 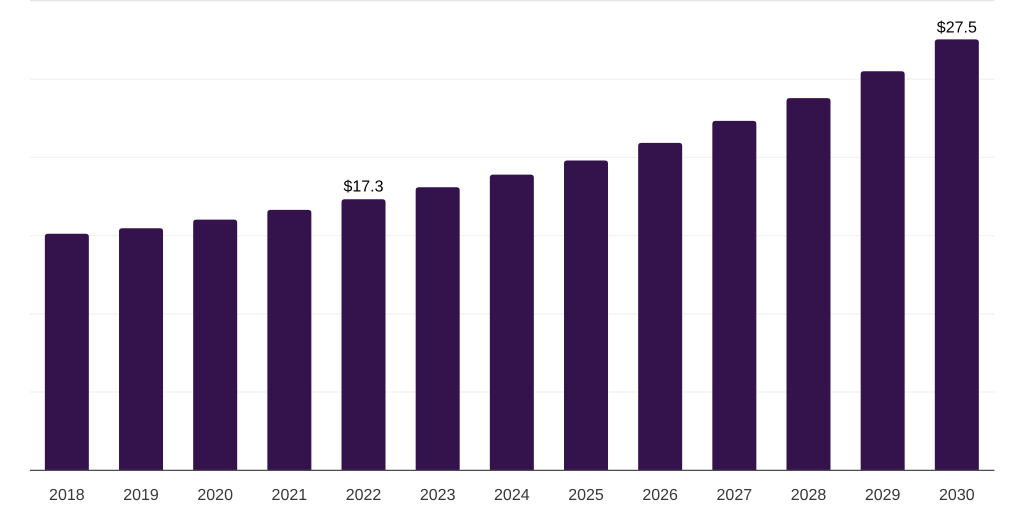 What do you see at coordinates (660, 495) in the screenshot?
I see `svg-text: 2026` at bounding box center [660, 495].